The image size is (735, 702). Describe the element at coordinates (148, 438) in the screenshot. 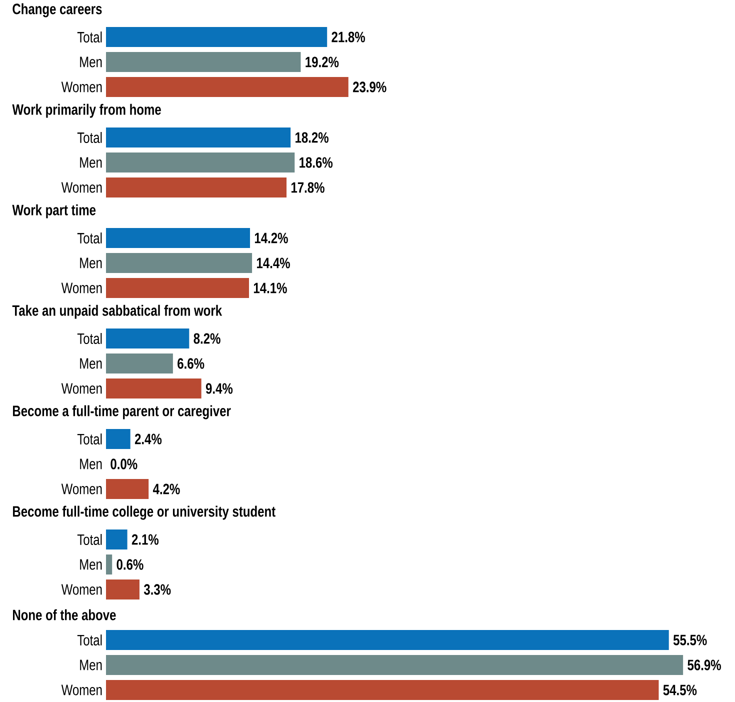

I see `data-label: 2.4%` at that location.